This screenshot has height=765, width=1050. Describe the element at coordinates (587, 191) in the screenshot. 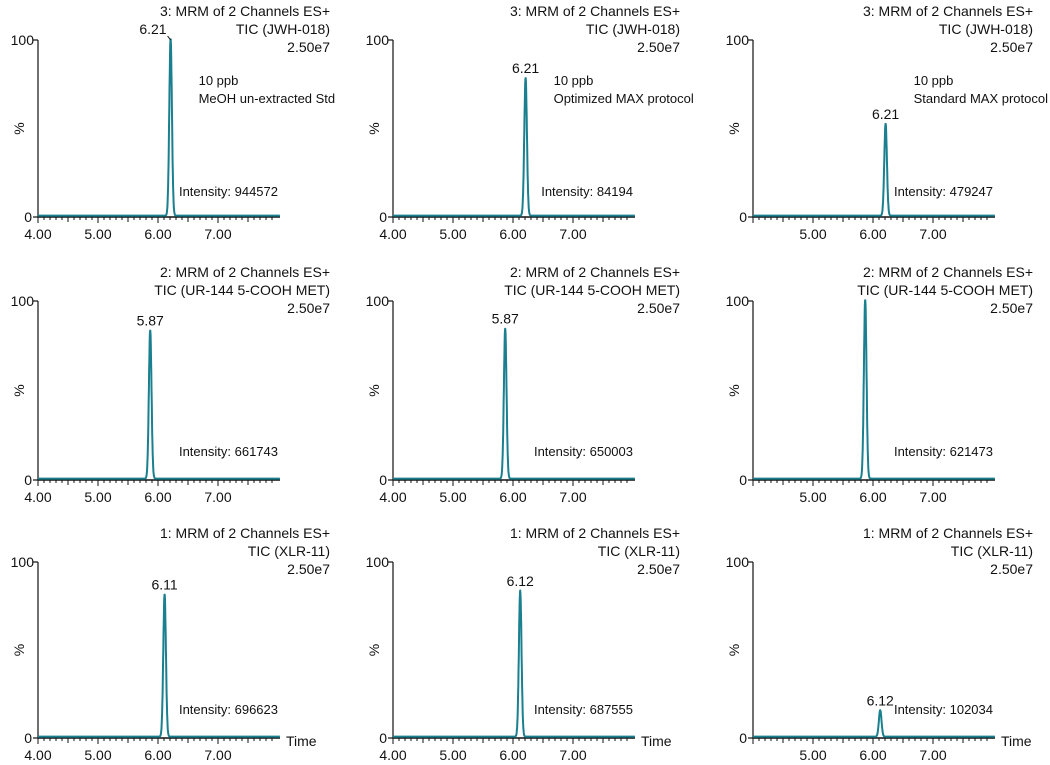

I see `intensity-label: Intensity: 84194` at that location.